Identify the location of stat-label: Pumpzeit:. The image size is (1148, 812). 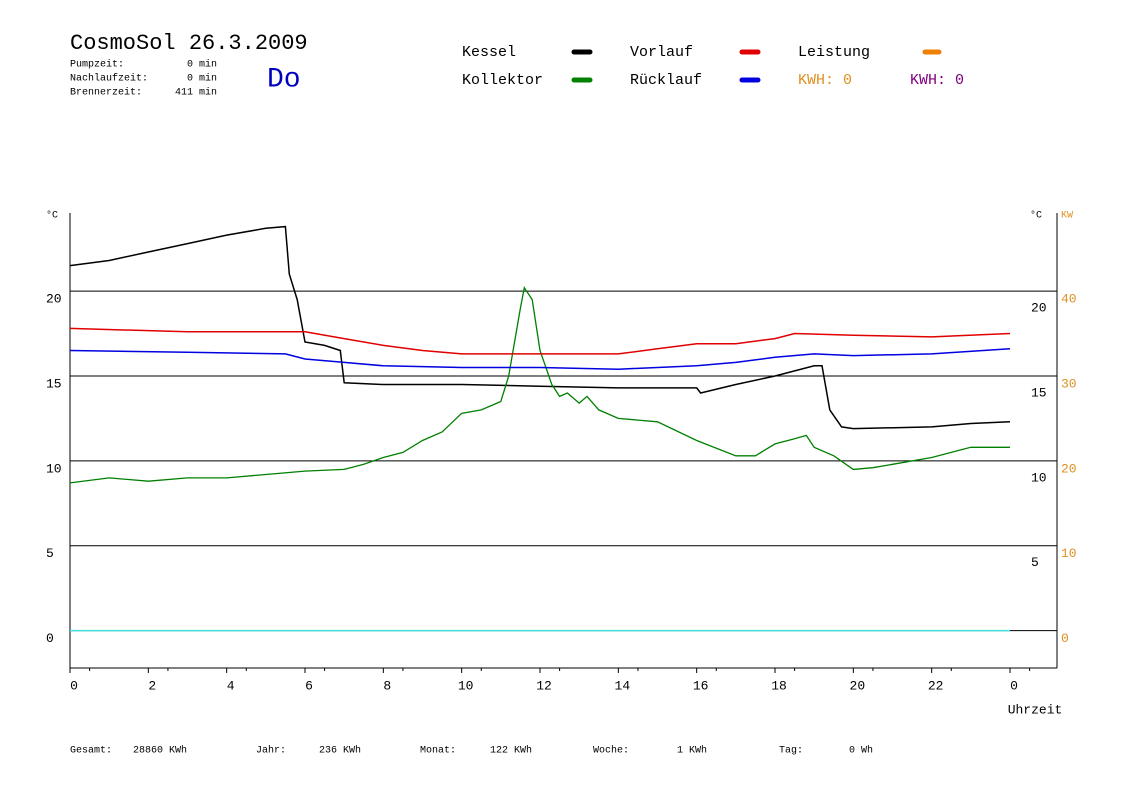
(97, 65).